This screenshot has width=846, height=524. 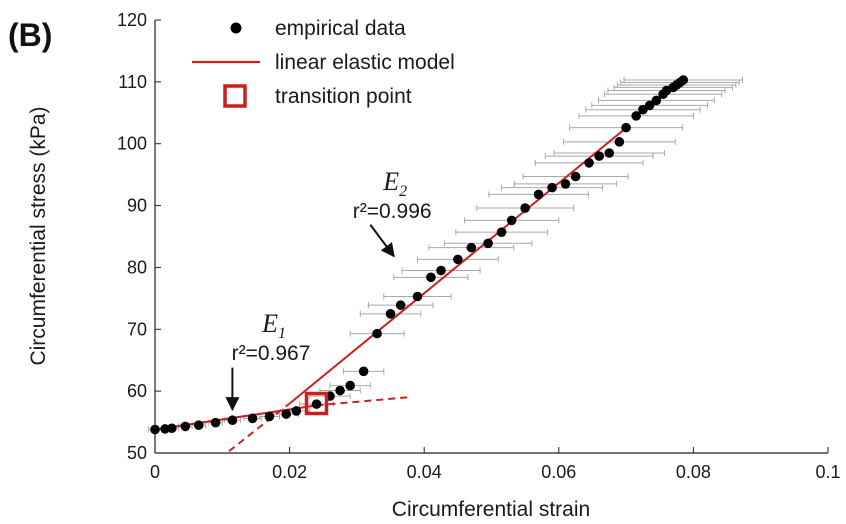 I want to click on x-tick-label: 0.02, so click(x=289, y=472).